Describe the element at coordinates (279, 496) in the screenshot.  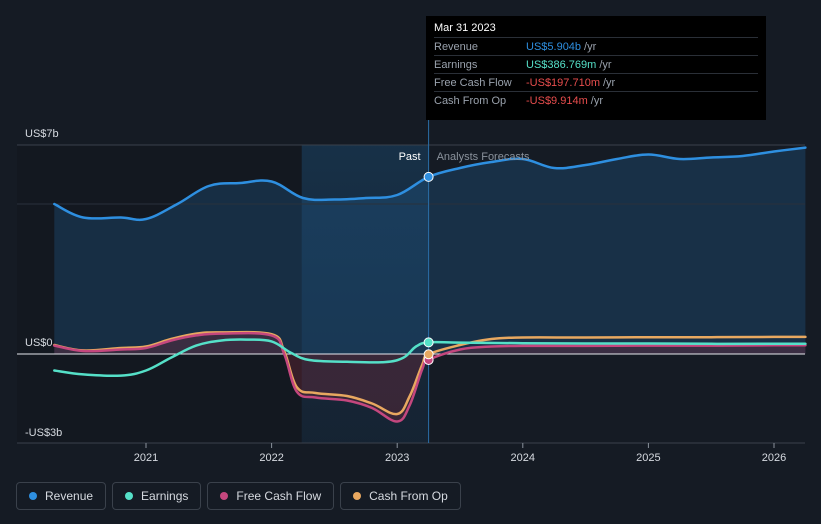
I see `legend-label: Free Cash Flow` at that location.